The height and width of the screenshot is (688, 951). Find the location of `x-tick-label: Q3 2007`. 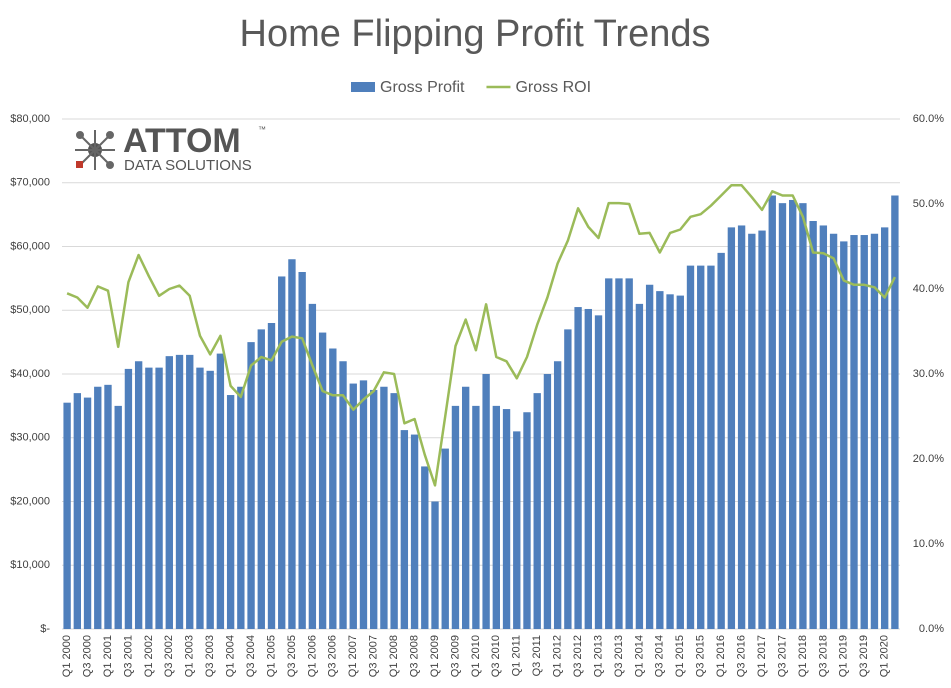

x-tick-label: Q3 2007 is located at coordinates (374, 656).